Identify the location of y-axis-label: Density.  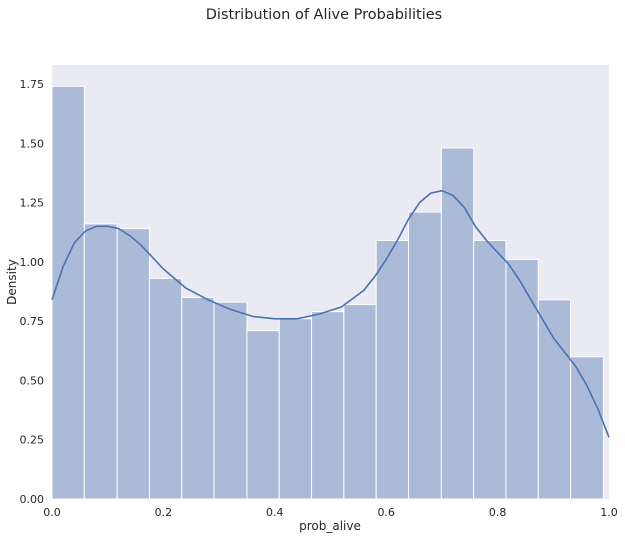
(12, 282).